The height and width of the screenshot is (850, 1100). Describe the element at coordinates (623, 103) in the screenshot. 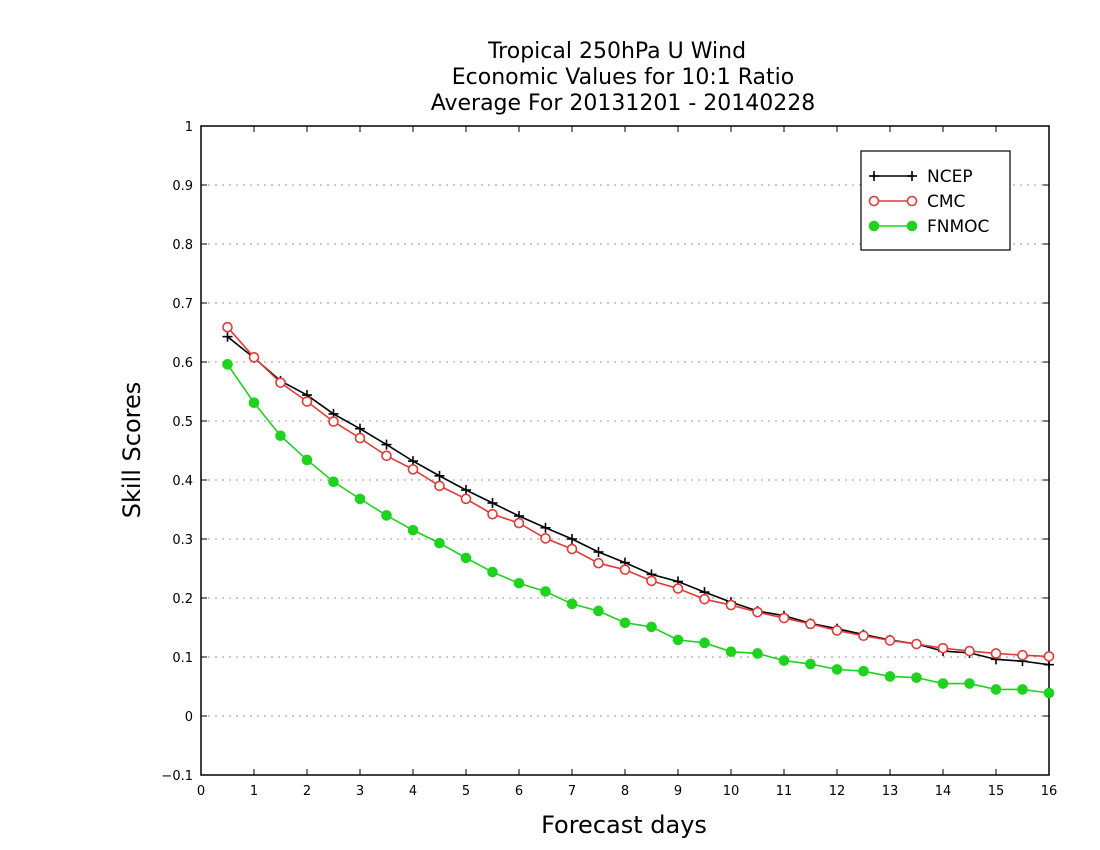

I see `chart-title-line-3: Average For 20131201 - 20140228` at that location.